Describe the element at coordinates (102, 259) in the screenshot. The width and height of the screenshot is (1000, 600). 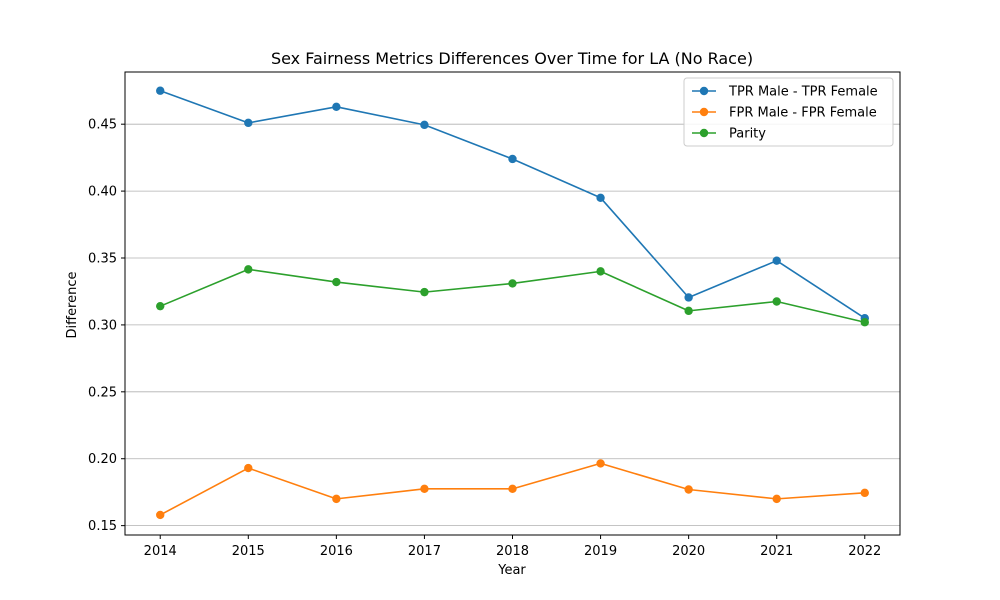
I see `y-tick-label: 0.35` at that location.